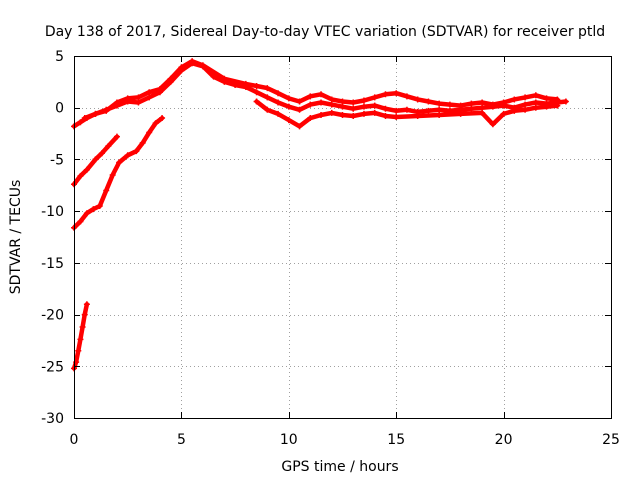 This screenshot has height=480, width=640. Describe the element at coordinates (59, 57) in the screenshot. I see `y-tick-label: 5` at that location.